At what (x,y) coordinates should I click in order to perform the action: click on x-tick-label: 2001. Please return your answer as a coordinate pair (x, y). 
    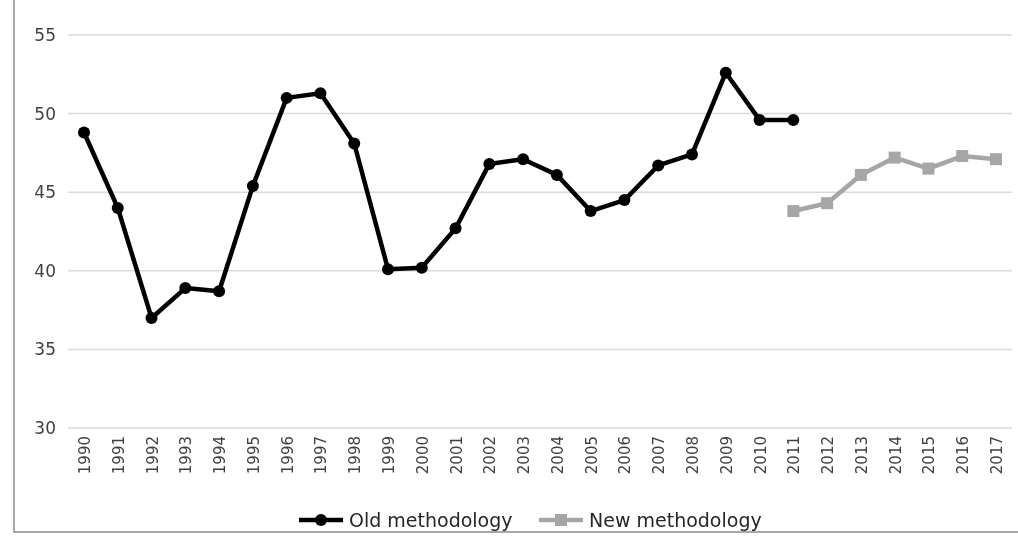
    Looking at the image, I should click on (456, 455).